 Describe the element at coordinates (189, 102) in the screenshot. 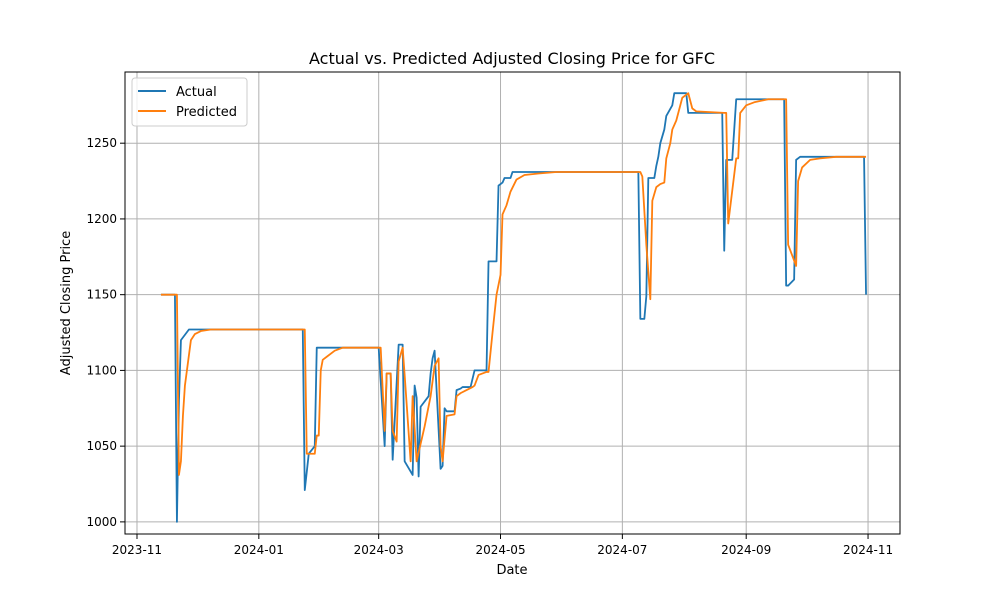

I see `legend: Actual Predicted` at that location.